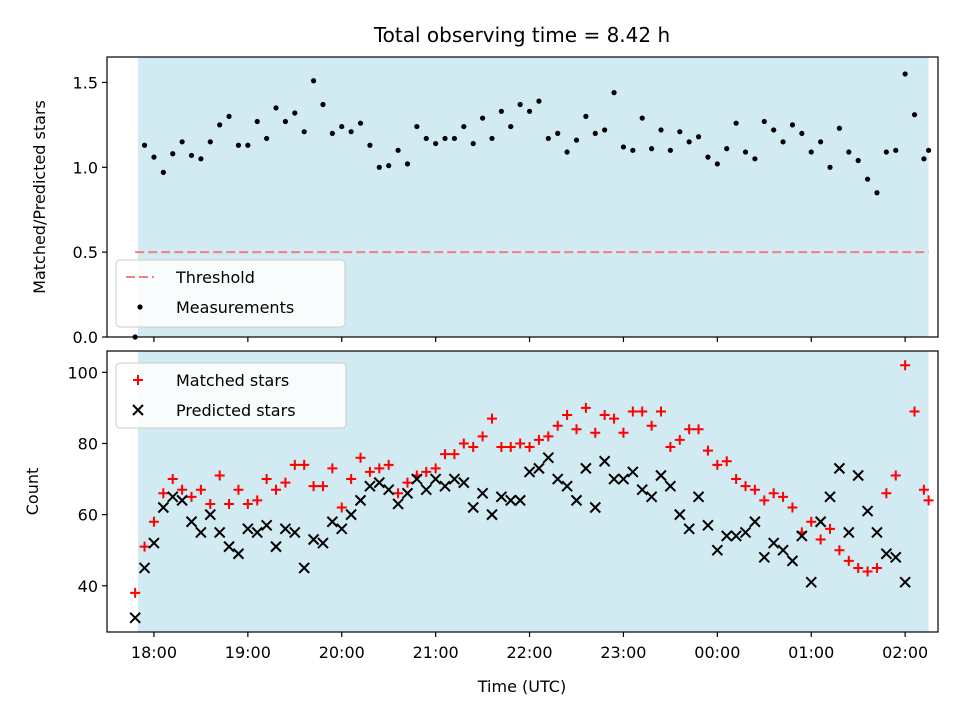 The image size is (960, 720). What do you see at coordinates (88, 586) in the screenshot?
I see `y-tick-label: 40` at bounding box center [88, 586].